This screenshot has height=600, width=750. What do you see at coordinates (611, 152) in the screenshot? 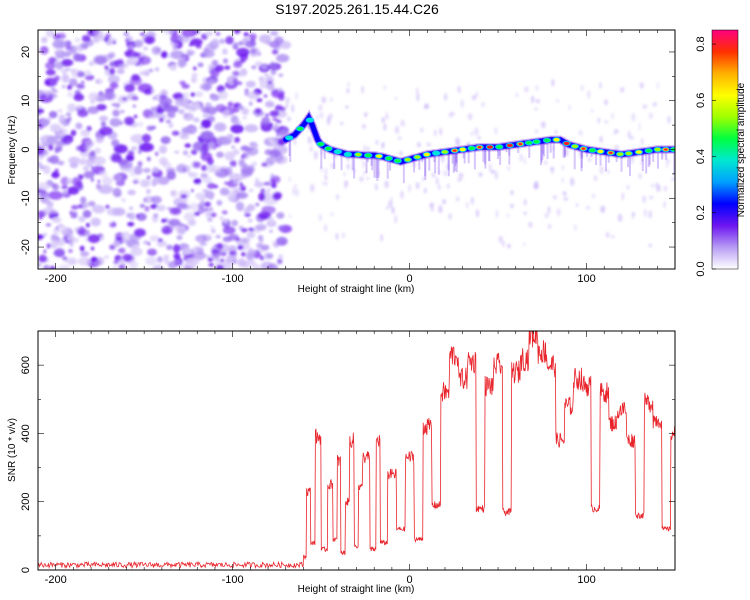
I see `track-blob-peak` at bounding box center [611, 152].